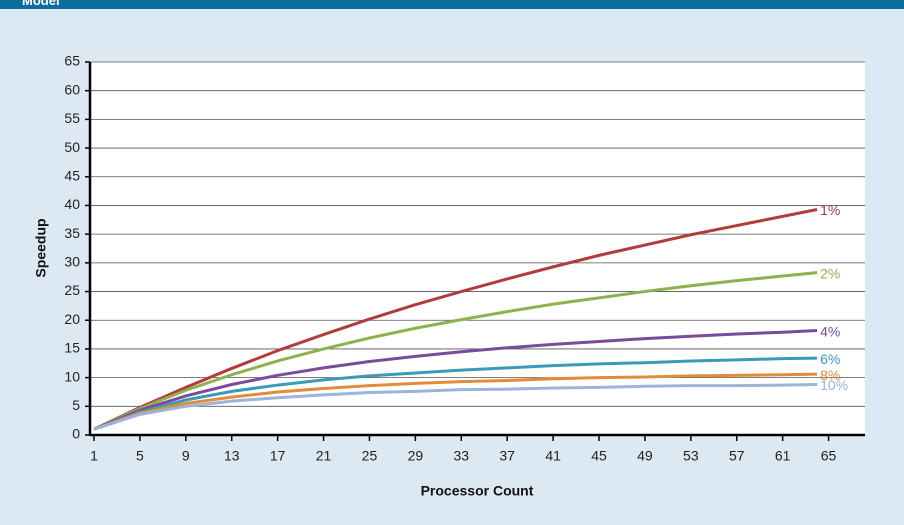 This screenshot has height=525, width=904. What do you see at coordinates (72, 348) in the screenshot?
I see `y-tick-label: 15` at bounding box center [72, 348].